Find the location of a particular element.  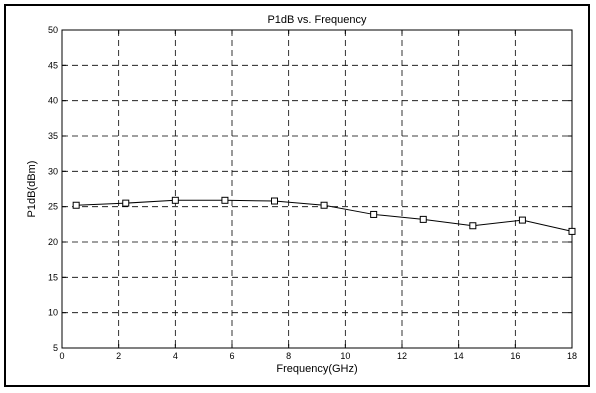

x-tick-label: 12 is located at coordinates (402, 356).